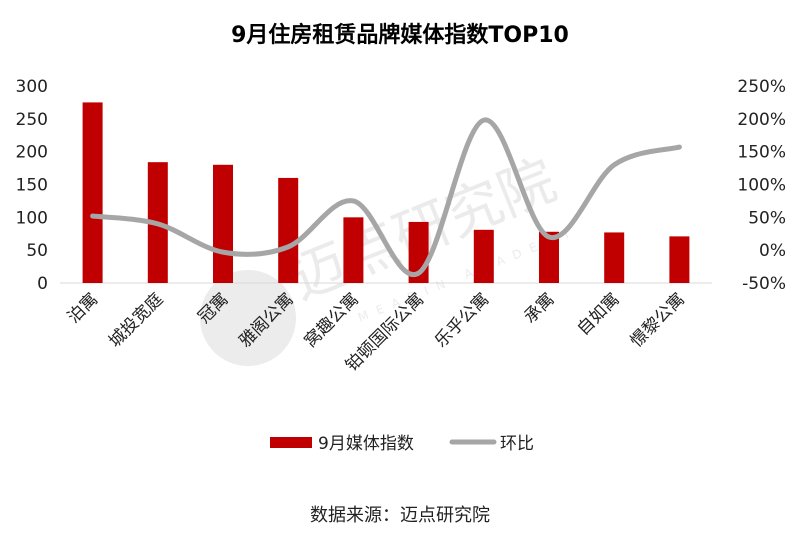  What do you see at coordinates (32, 218) in the screenshot?
I see `left-tick-label: 100` at bounding box center [32, 218].